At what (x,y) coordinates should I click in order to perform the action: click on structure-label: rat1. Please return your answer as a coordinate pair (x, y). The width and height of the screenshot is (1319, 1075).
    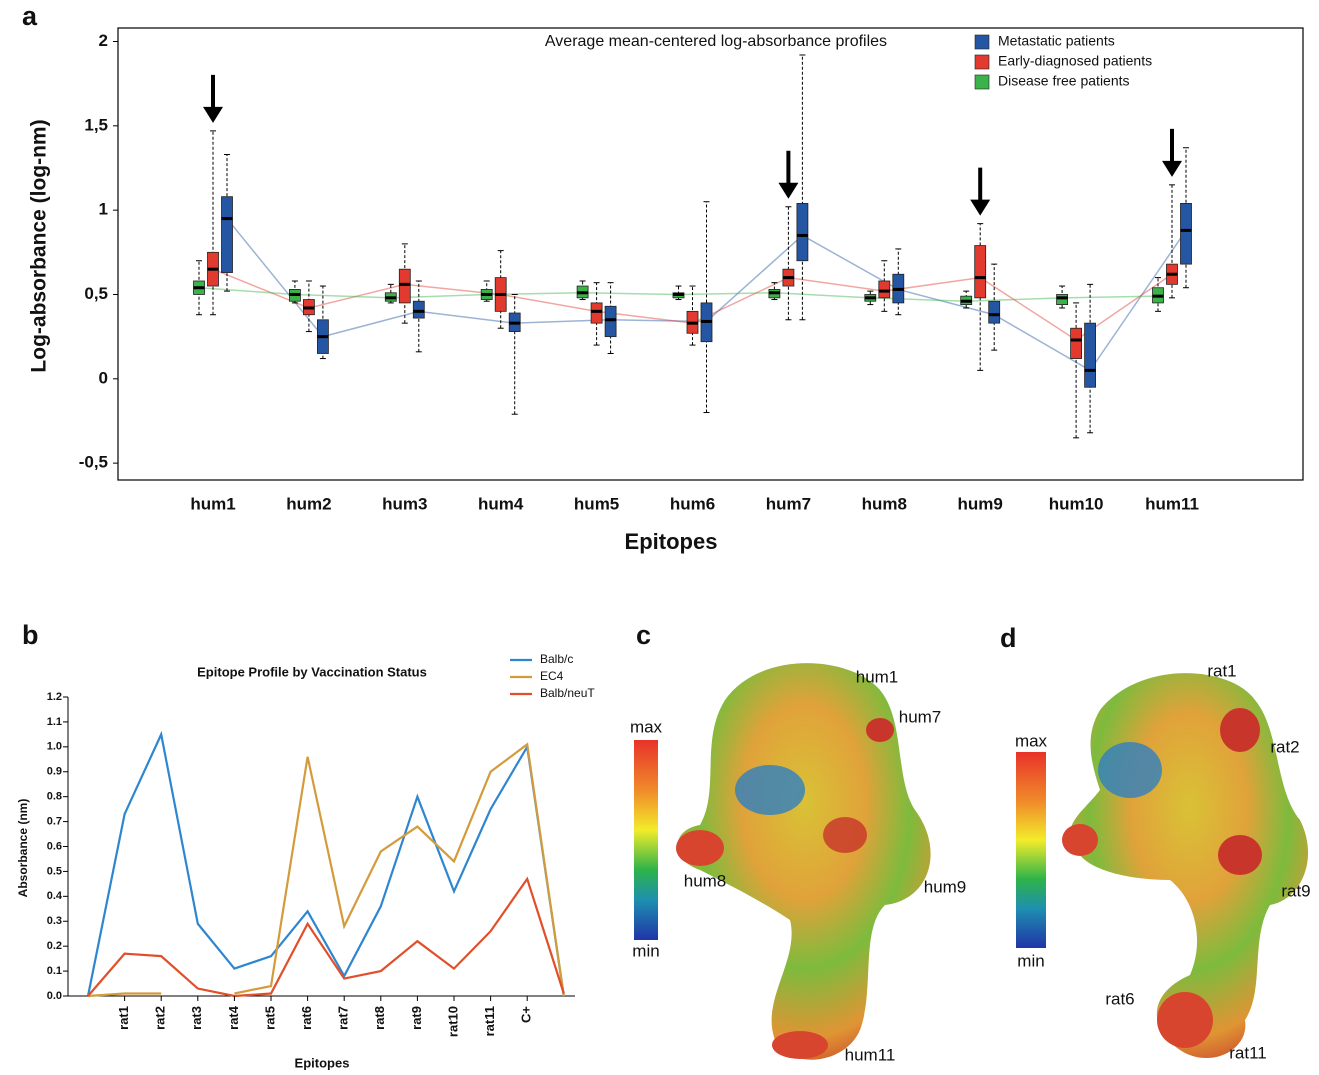
    Looking at the image, I should click on (1221, 670).